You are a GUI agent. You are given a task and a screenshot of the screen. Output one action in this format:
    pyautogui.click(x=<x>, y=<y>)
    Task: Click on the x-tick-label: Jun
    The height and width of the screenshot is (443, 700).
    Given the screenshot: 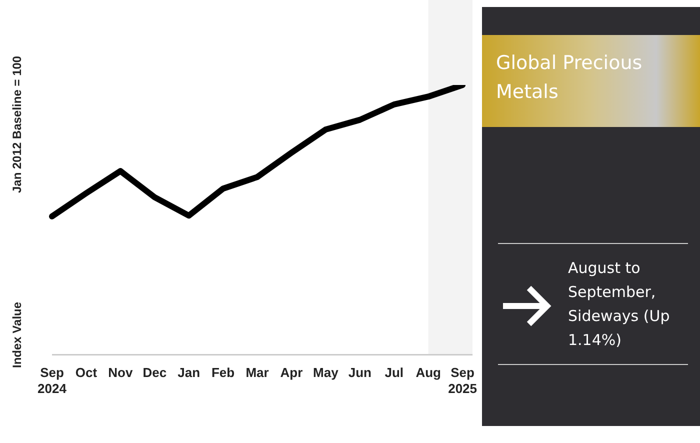 What is the action you would take?
    pyautogui.click(x=360, y=372)
    